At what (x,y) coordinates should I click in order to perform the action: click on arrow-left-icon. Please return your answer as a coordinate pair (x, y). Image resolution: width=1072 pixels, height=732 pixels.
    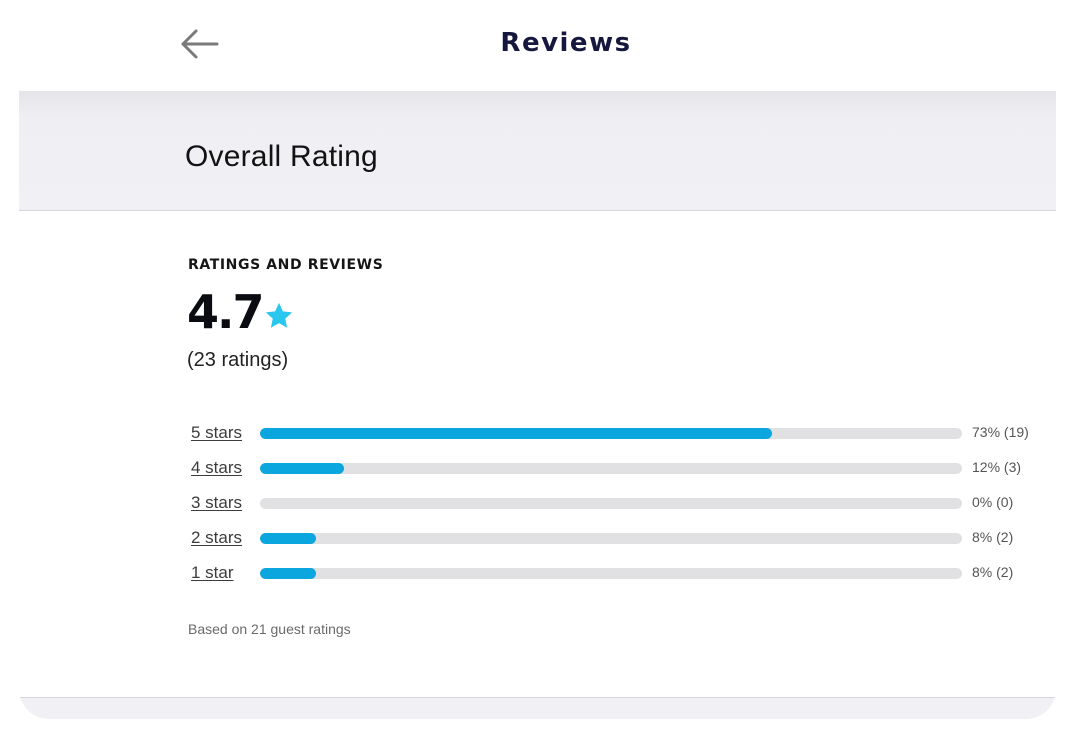
    Looking at the image, I should click on (200, 44).